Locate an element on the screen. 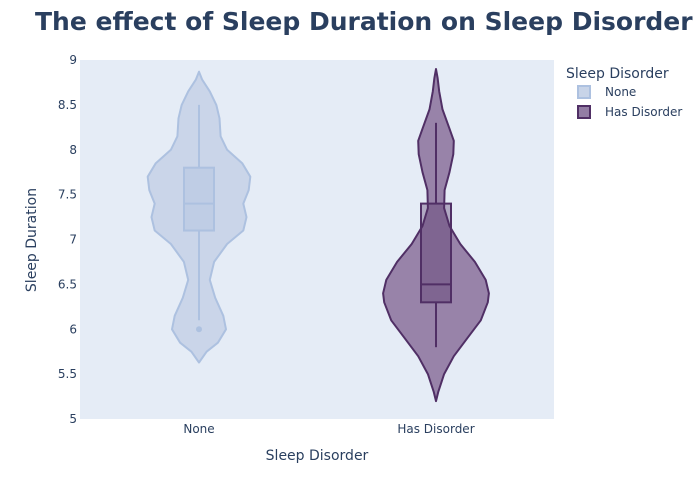  y-tick-label: 5 is located at coordinates (73, 419).